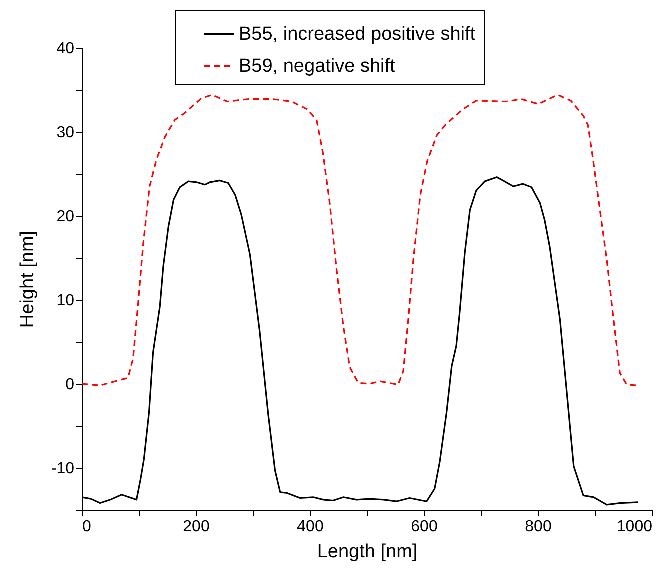 The width and height of the screenshot is (672, 581). What do you see at coordinates (27, 279) in the screenshot?
I see `y-axis-title: Height [nm]` at bounding box center [27, 279].